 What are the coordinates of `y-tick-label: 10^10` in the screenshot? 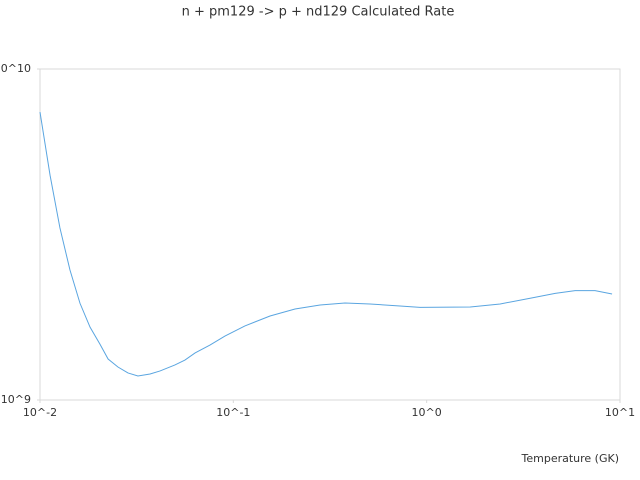 It's located at (15, 68).